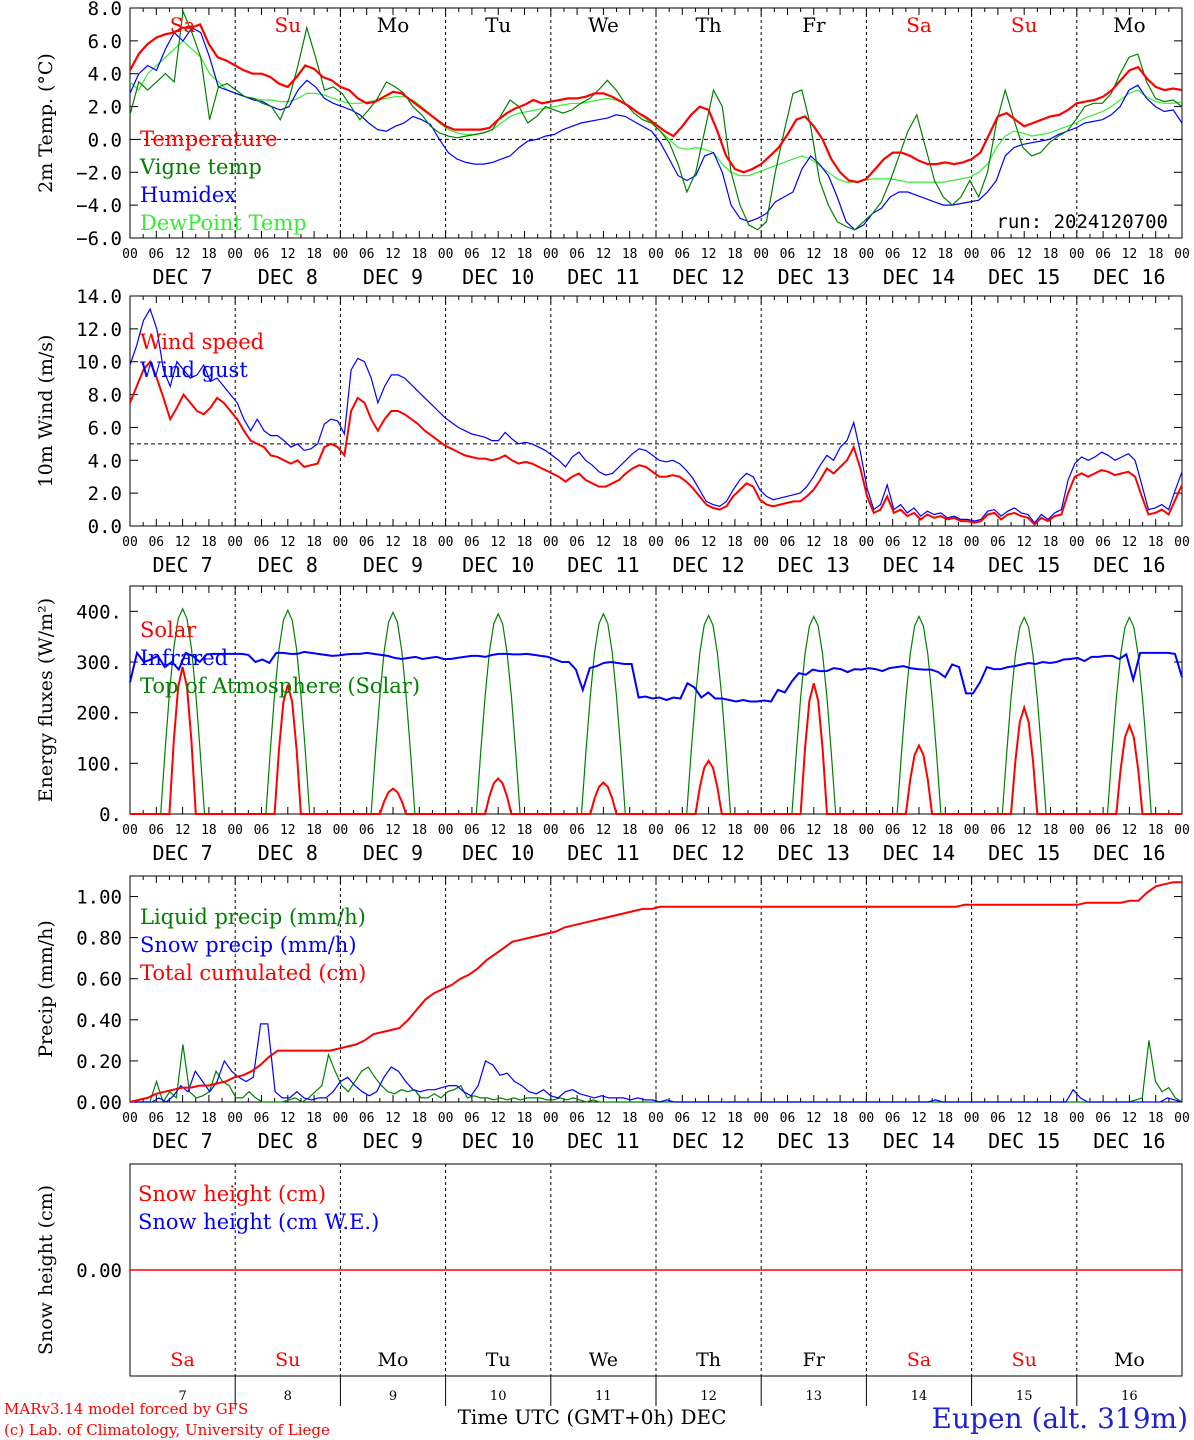 Image resolution: width=1194 pixels, height=1440 pixels. I want to click on y-tick-label: 8.0, so click(105, 10).